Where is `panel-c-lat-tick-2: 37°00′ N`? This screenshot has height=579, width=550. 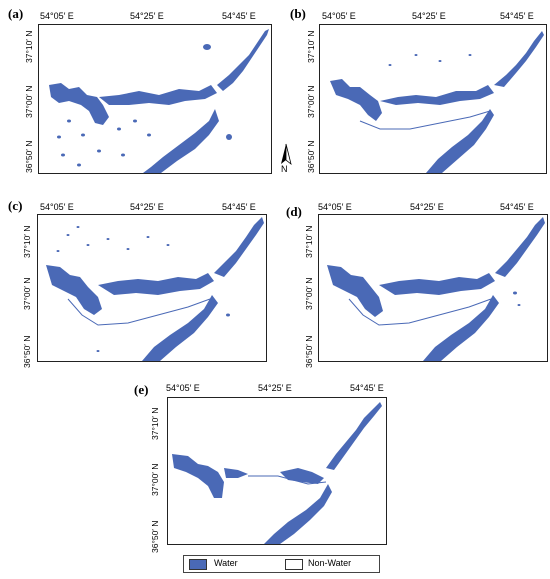 panel-c-lat-tick-2: 37°00′ N is located at coordinates (27, 293).